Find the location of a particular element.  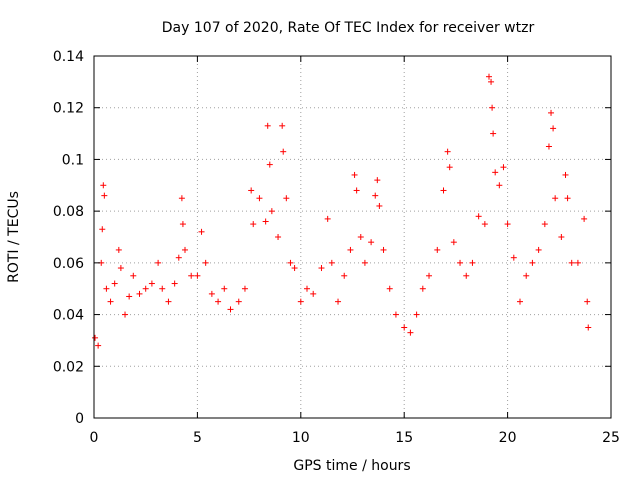

x-tick-label: 20 is located at coordinates (508, 438).